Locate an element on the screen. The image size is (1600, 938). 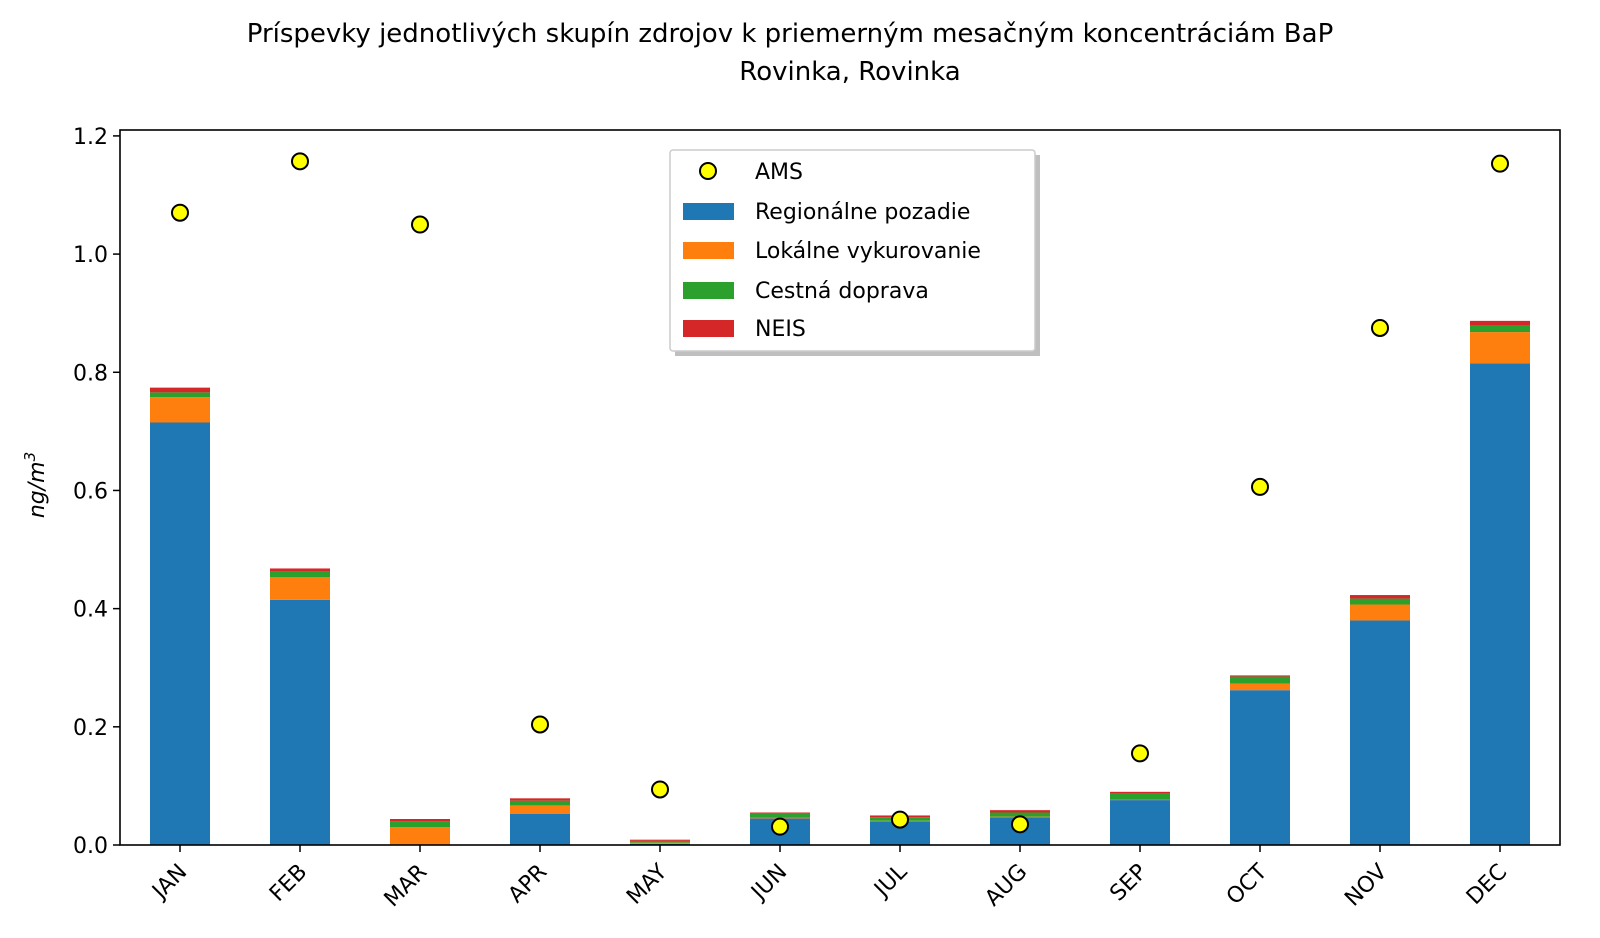
legend-label-lokalne: Lokálne vykurovanie is located at coordinates (868, 251).